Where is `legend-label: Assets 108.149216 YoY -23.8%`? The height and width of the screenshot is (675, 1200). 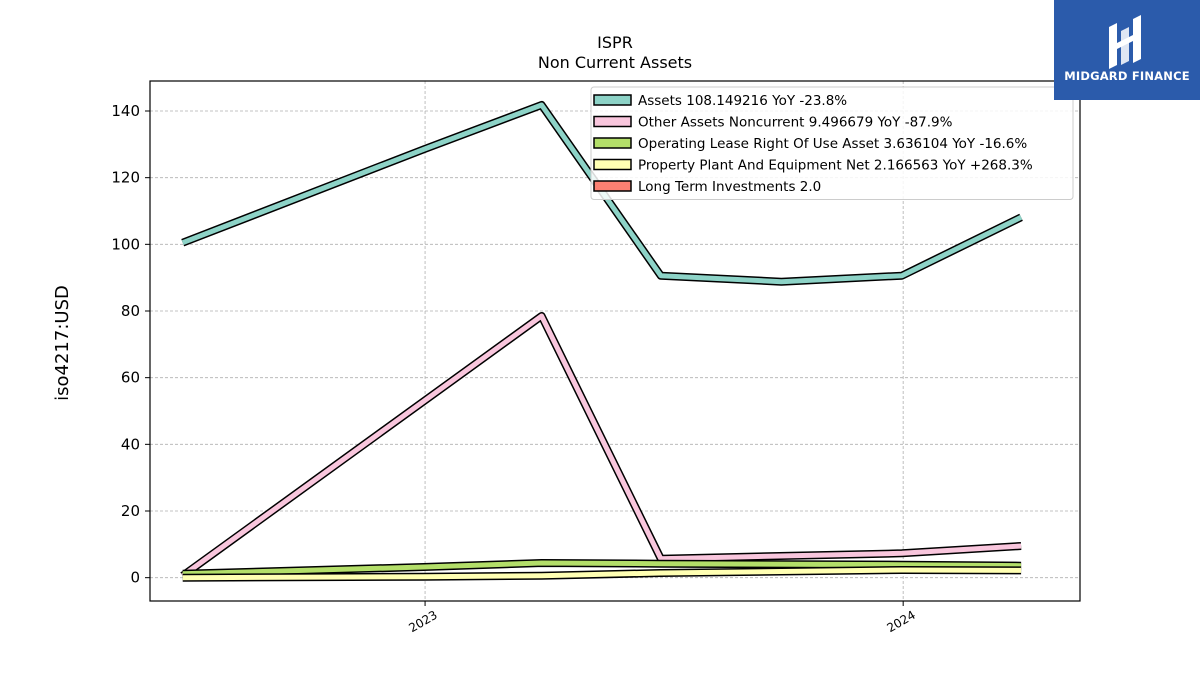 legend-label: Assets 108.149216 YoY -23.8% is located at coordinates (742, 101).